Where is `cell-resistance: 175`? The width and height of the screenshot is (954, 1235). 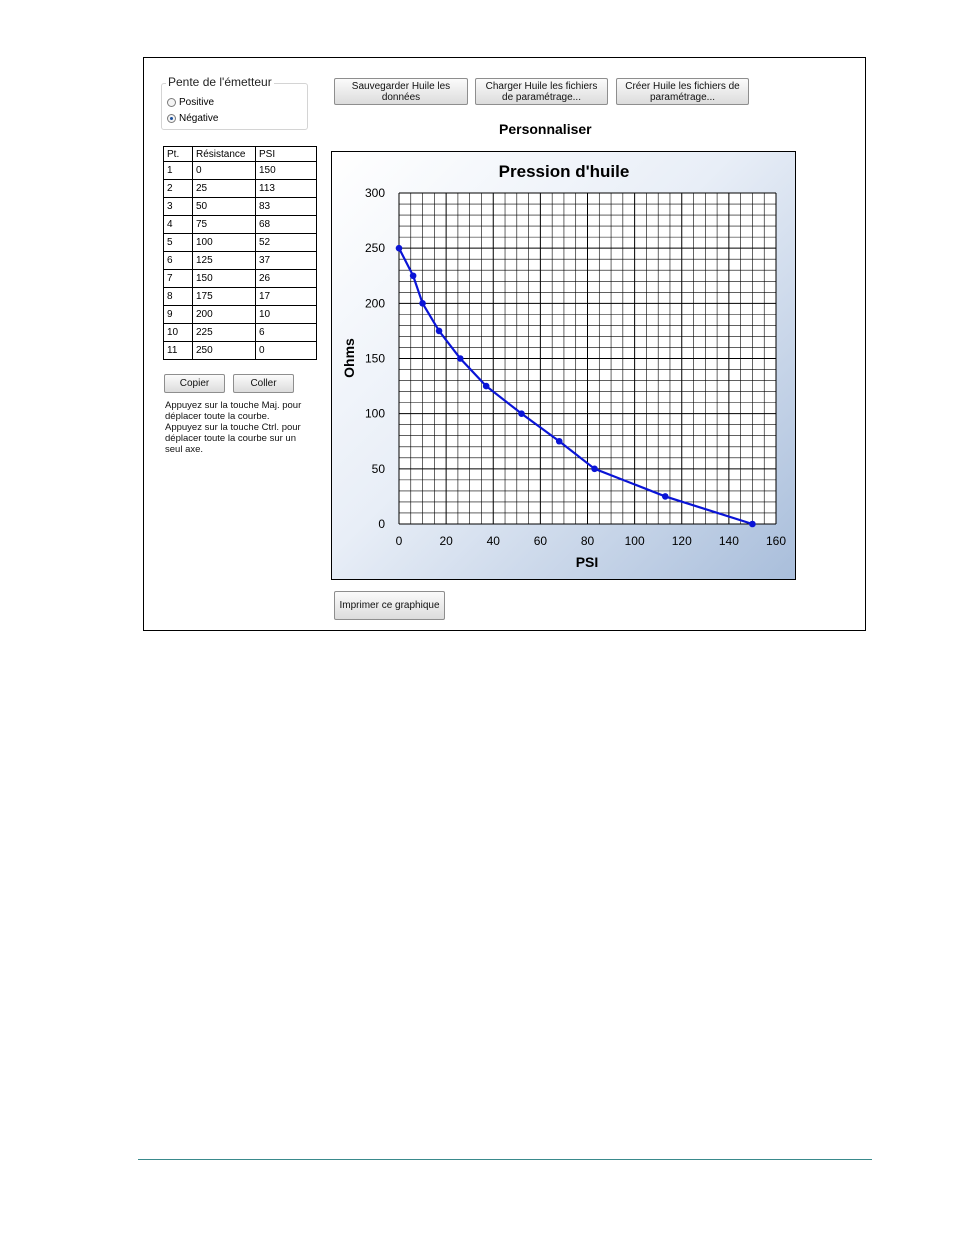 cell-resistance: 175 is located at coordinates (224, 296).